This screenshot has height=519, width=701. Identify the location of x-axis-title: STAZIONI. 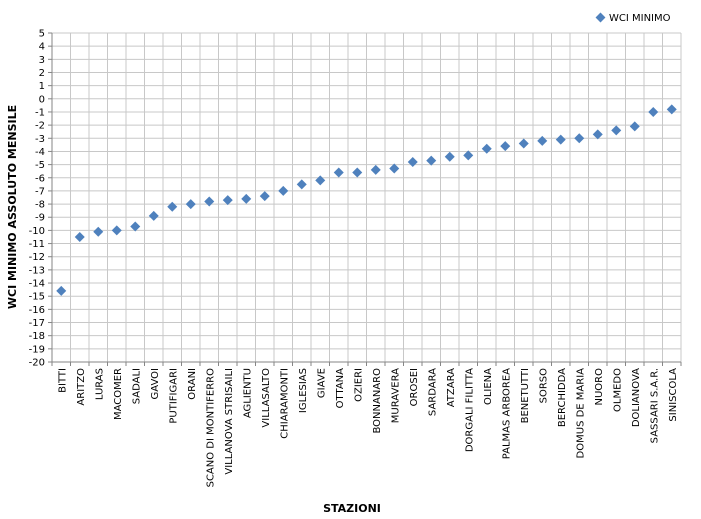
(352, 508).